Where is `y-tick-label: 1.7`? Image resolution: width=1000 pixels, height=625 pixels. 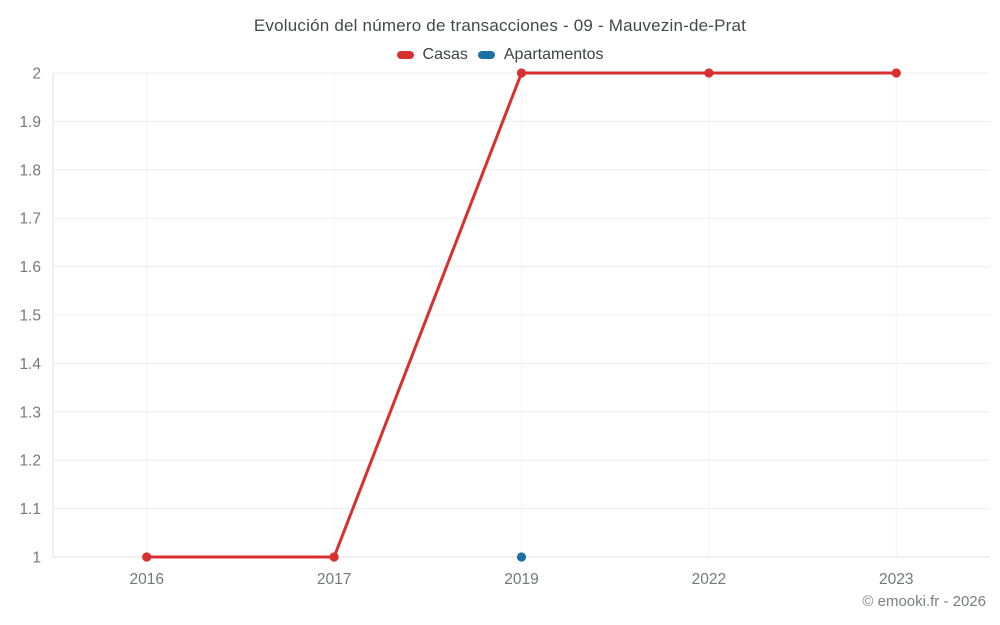
y-tick-label: 1.7 is located at coordinates (30, 219).